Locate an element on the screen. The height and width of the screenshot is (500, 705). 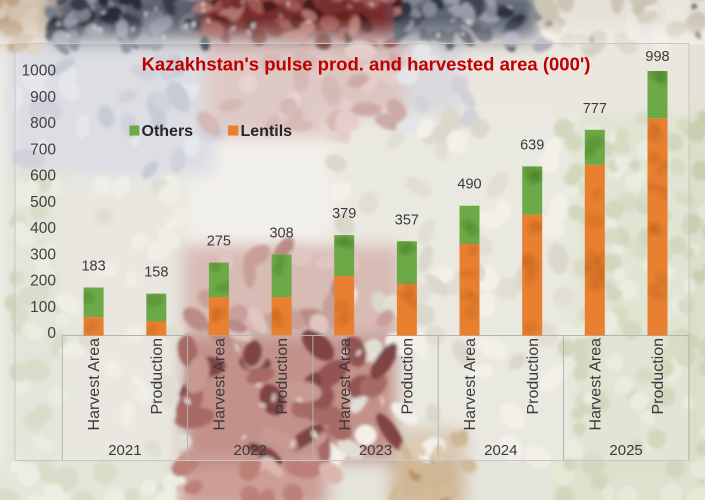
svg-text: 200 is located at coordinates (43, 281).